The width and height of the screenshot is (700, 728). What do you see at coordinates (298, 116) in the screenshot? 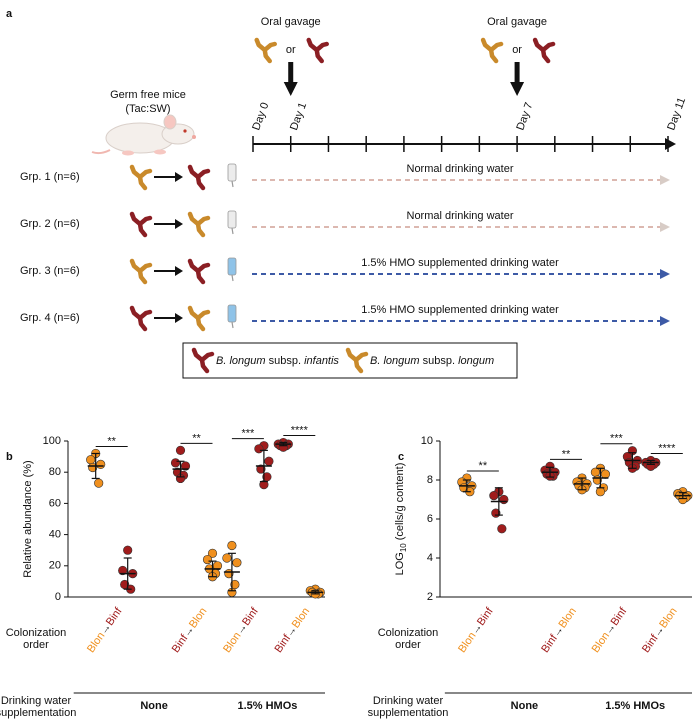
I see `day-label: Day 1` at bounding box center [298, 116].